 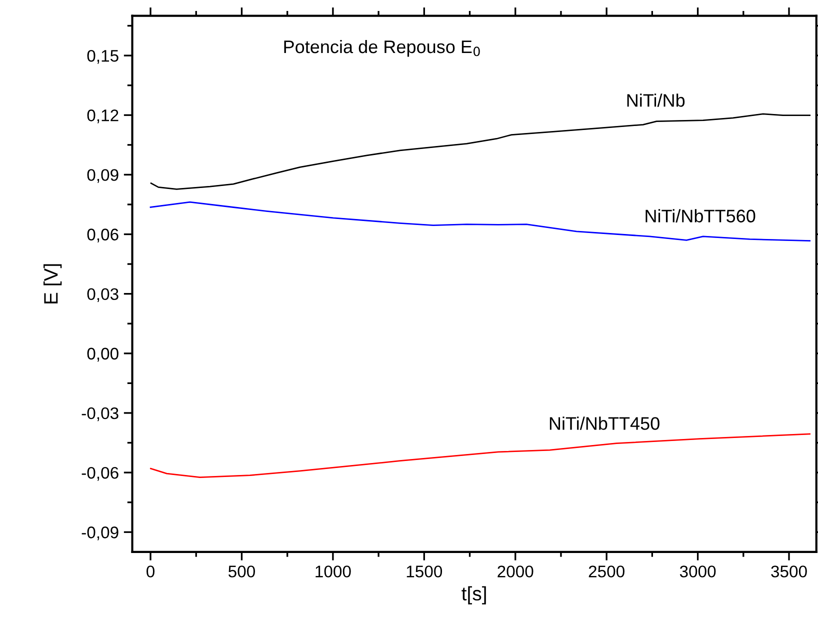 I want to click on x-tick-label: 2000, so click(x=516, y=572).